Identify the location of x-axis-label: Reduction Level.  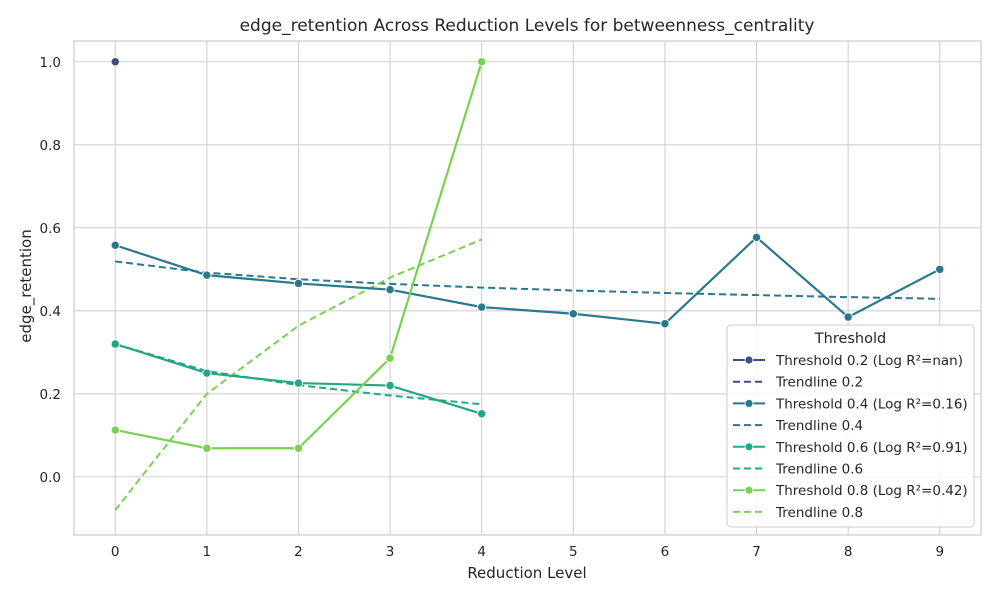
(526, 573).